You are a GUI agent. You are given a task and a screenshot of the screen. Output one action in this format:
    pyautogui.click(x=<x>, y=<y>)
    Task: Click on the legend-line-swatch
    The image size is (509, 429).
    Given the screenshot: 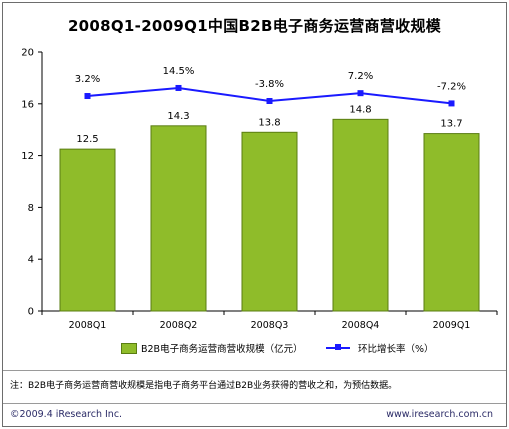 What is the action you would take?
    pyautogui.click(x=338, y=348)
    